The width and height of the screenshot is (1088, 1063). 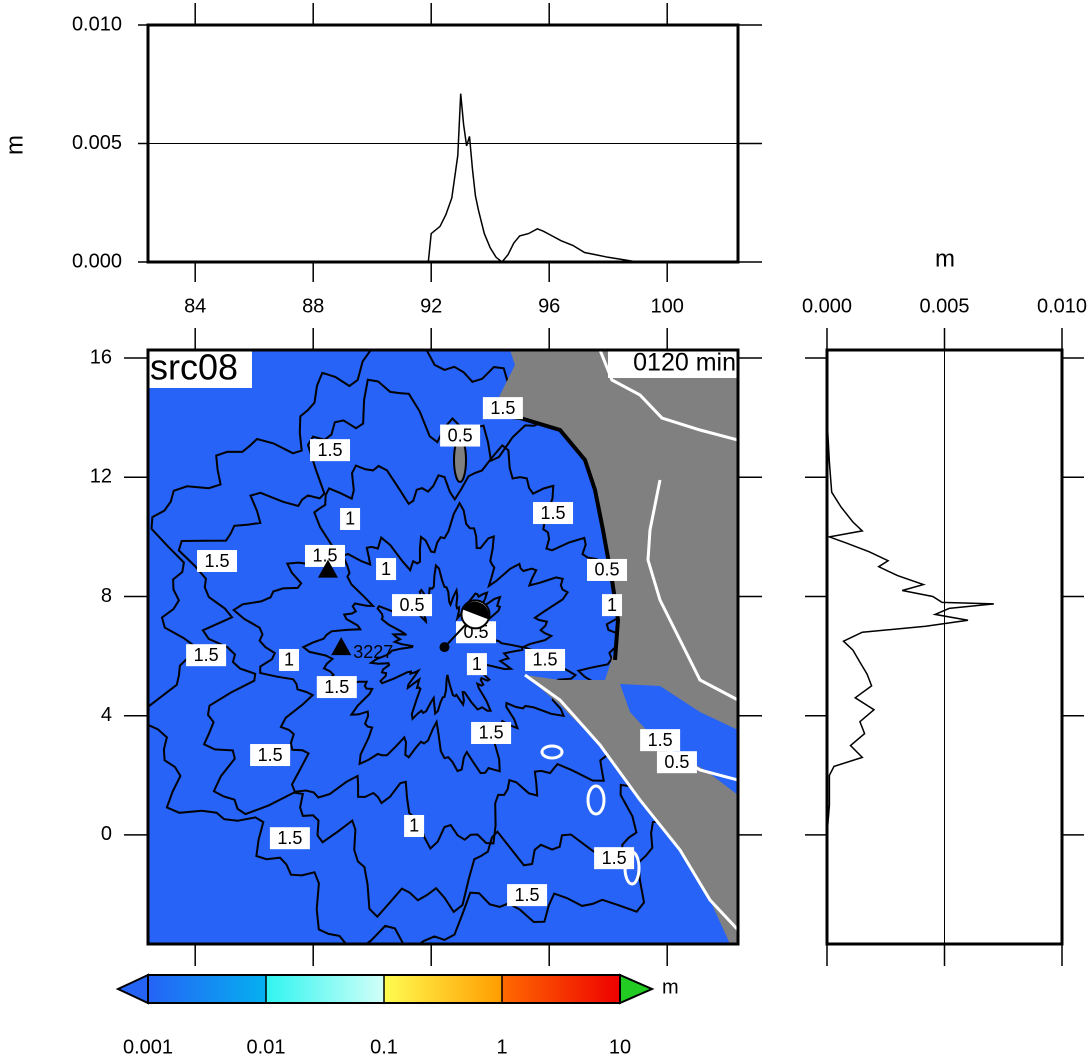 What do you see at coordinates (620, 1047) in the screenshot?
I see `colorbar-tick-label: 10` at bounding box center [620, 1047].